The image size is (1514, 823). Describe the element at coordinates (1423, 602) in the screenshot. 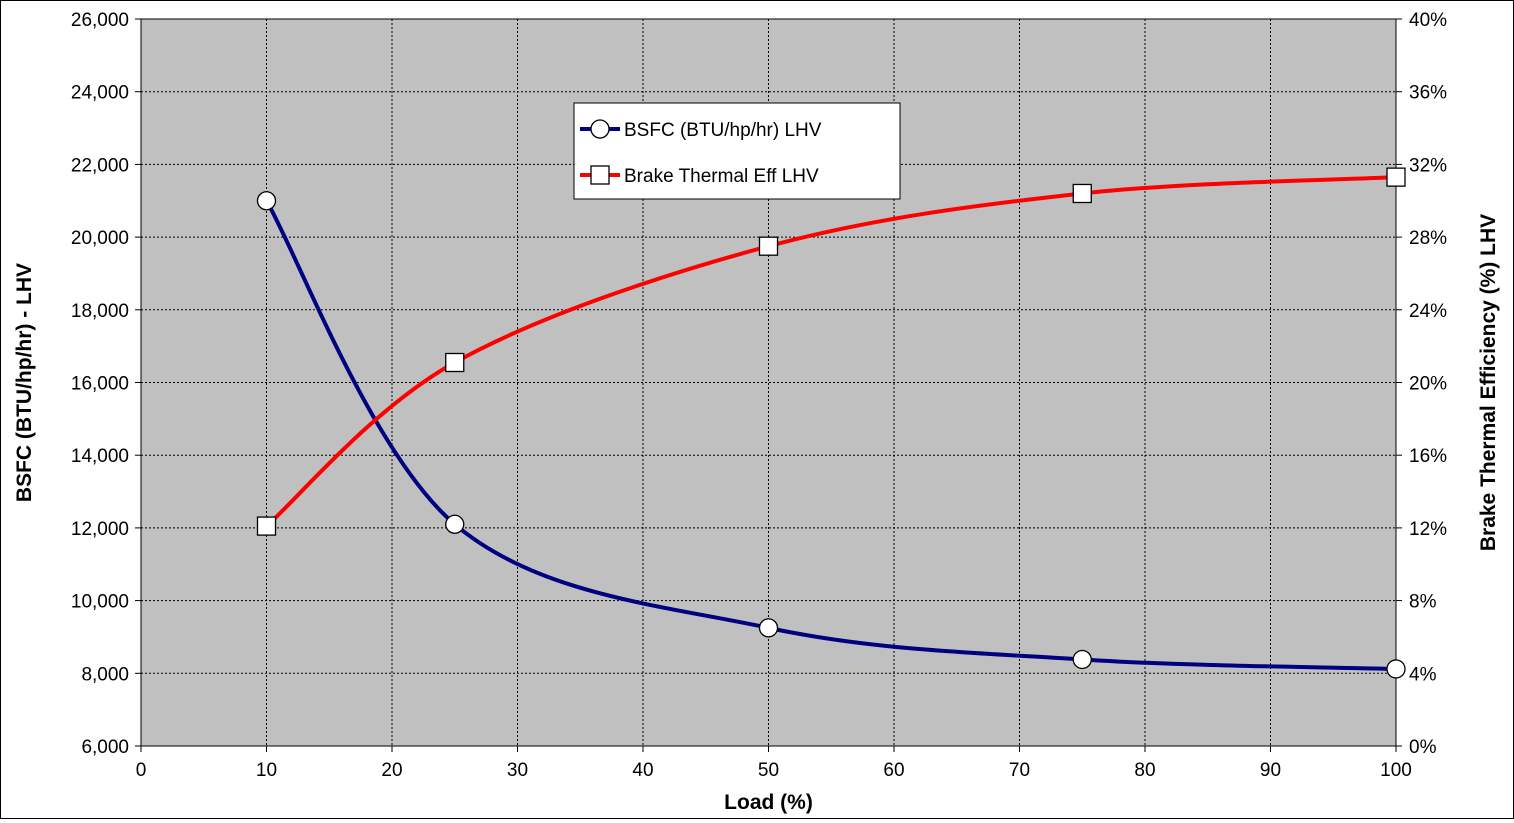

I see `y2-tick-label: 8%` at that location.